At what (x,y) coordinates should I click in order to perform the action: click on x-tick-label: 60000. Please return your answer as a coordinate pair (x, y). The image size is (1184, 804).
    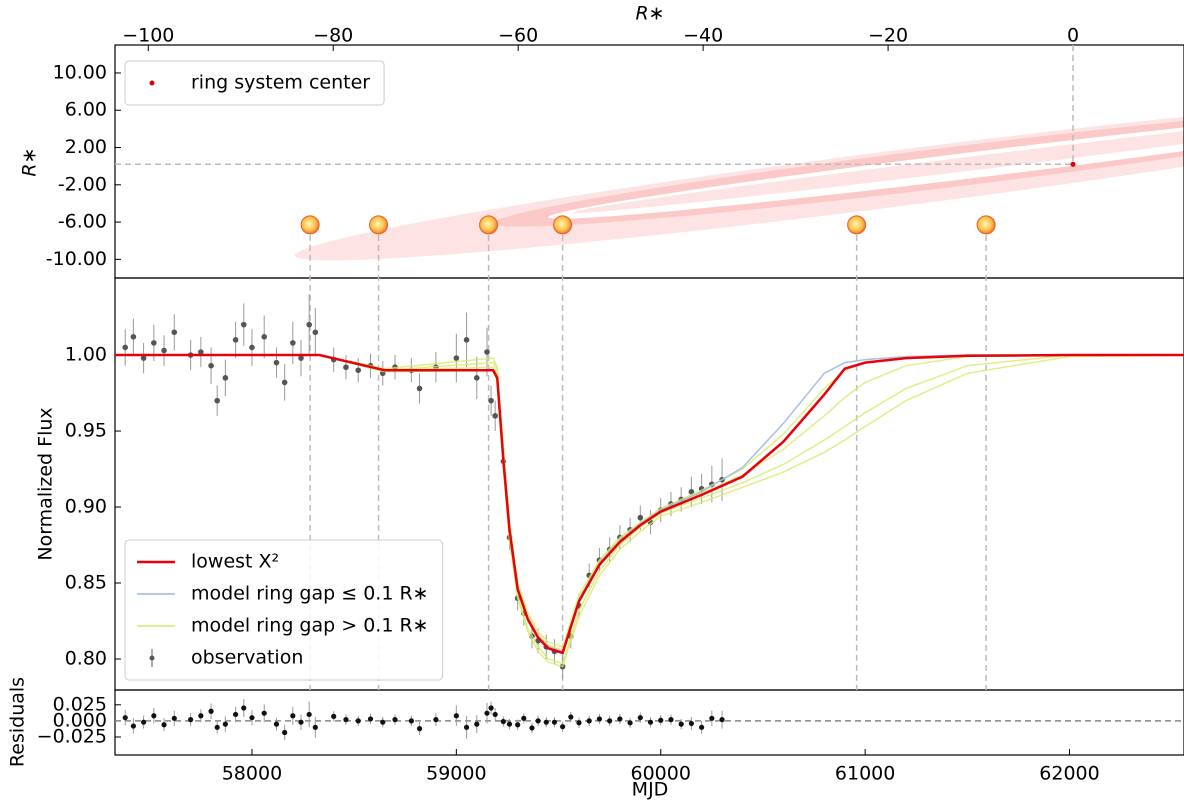
    Looking at the image, I should click on (661, 774).